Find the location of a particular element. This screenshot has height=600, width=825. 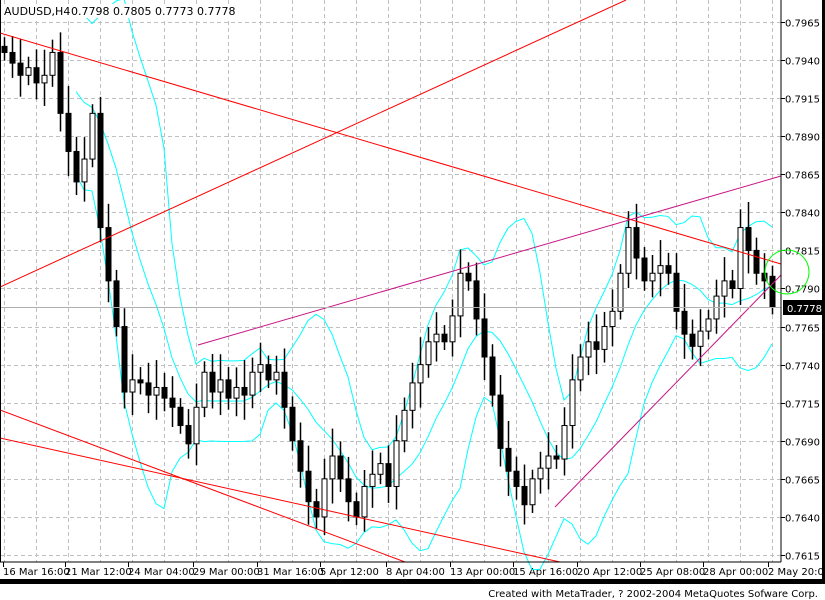

price-tick-label: 0.7940 is located at coordinates (802, 62).